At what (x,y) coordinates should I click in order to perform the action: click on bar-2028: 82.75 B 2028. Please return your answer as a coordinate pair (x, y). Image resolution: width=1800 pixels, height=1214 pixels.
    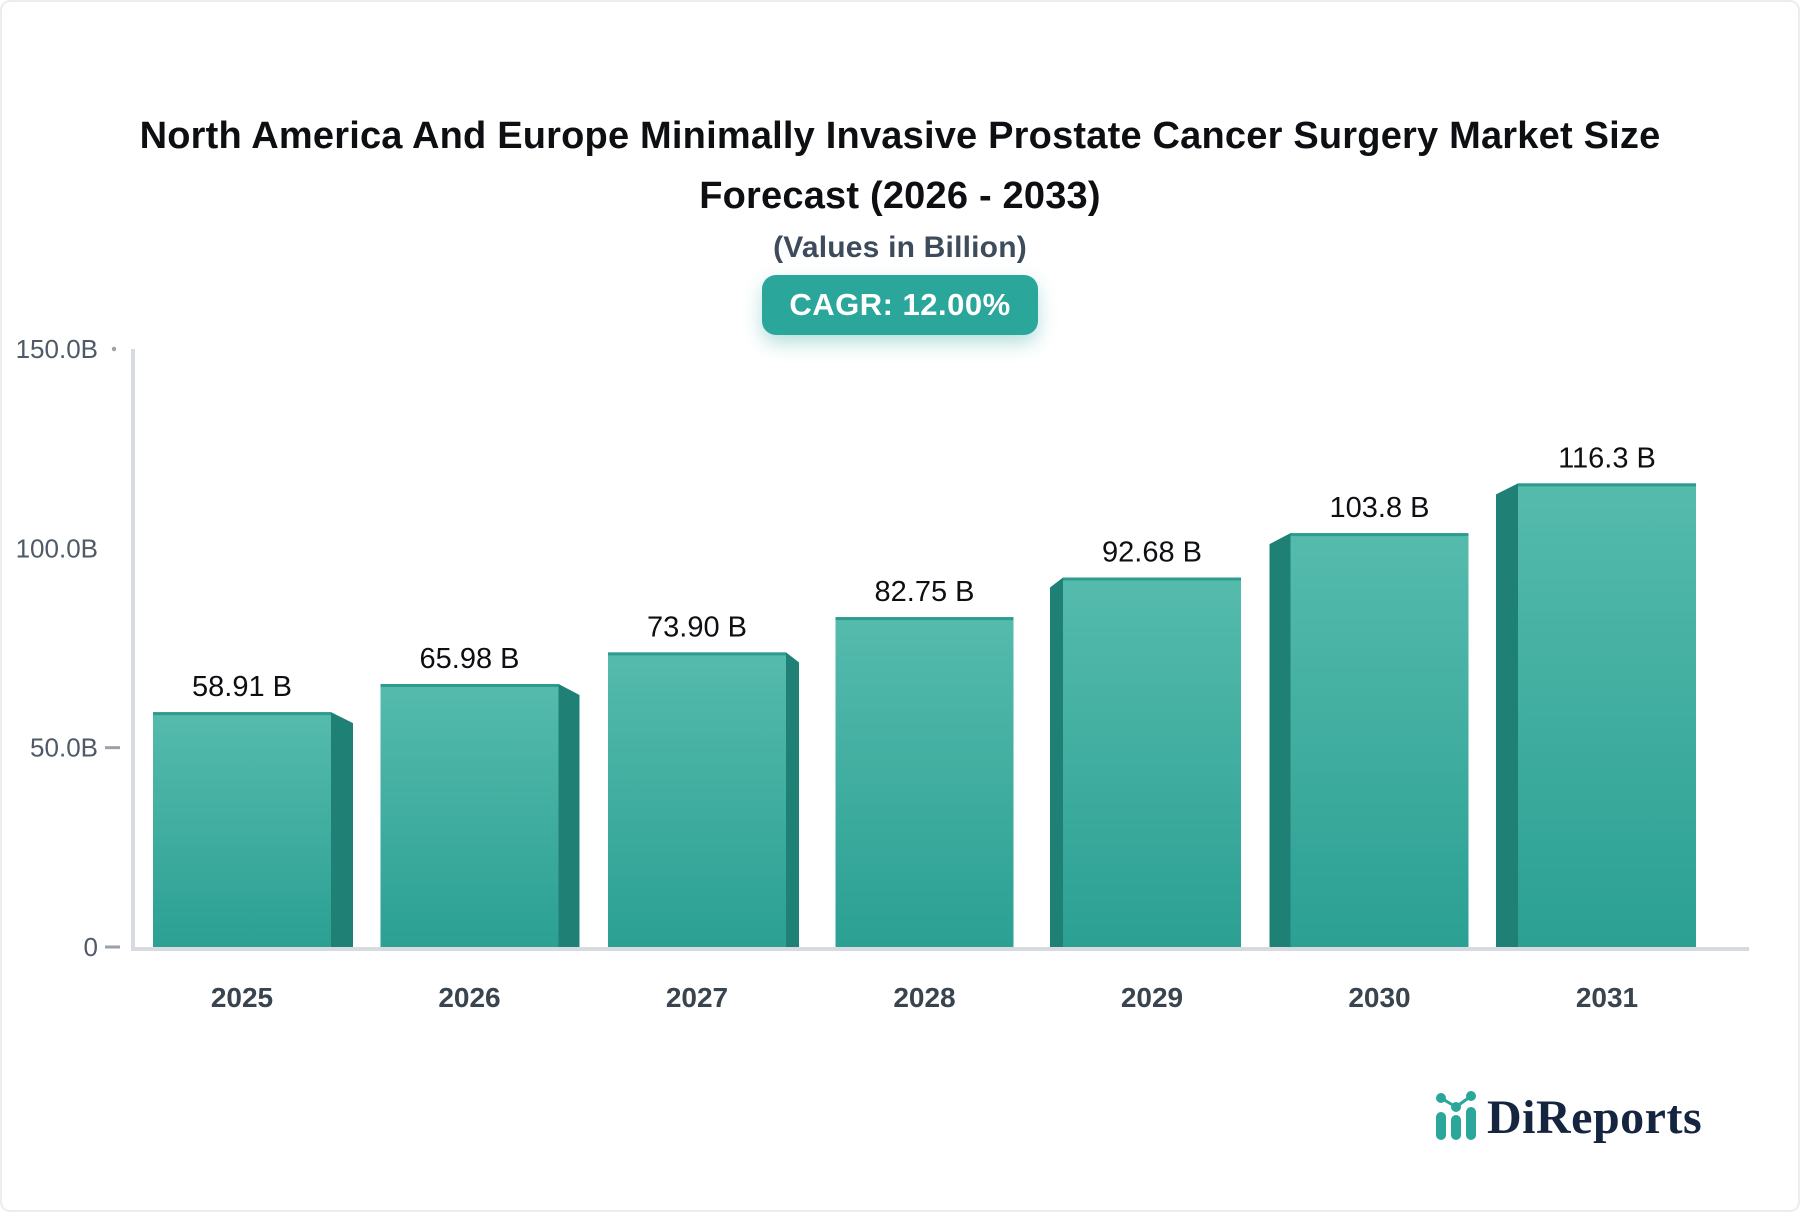
    Looking at the image, I should click on (924, 794).